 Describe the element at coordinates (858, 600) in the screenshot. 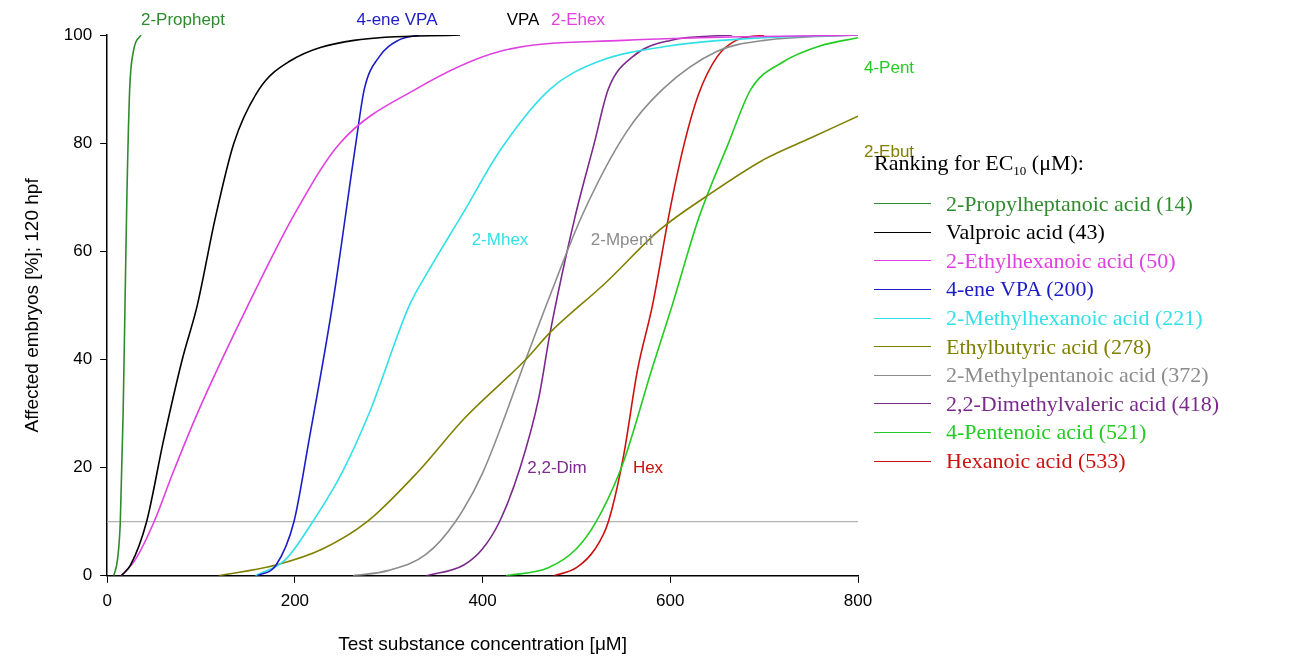

I see `x-tick-label: 800` at that location.